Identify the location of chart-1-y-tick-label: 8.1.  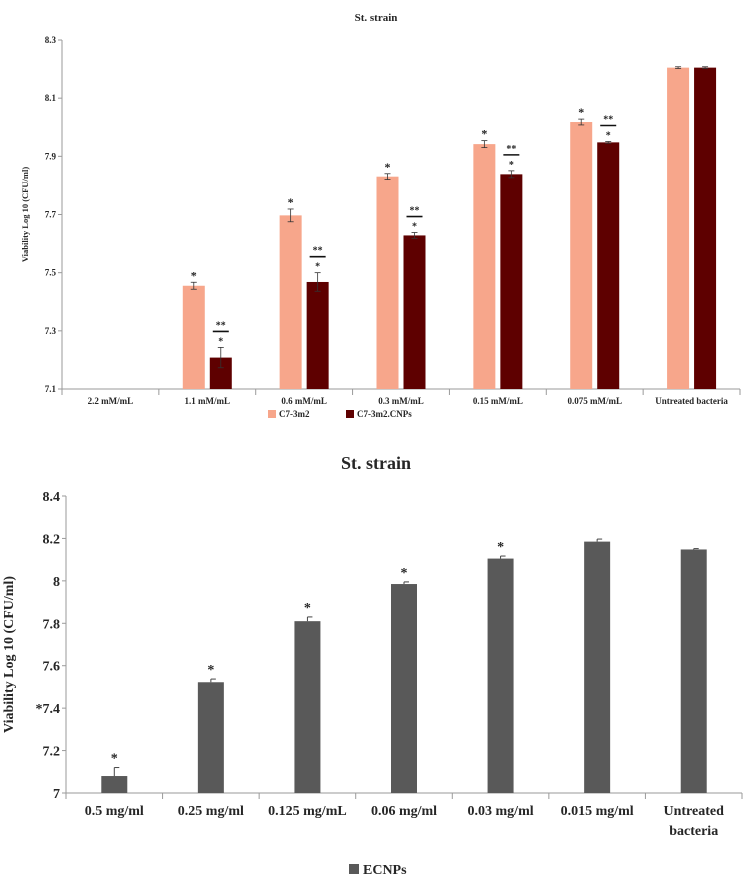
(51, 98).